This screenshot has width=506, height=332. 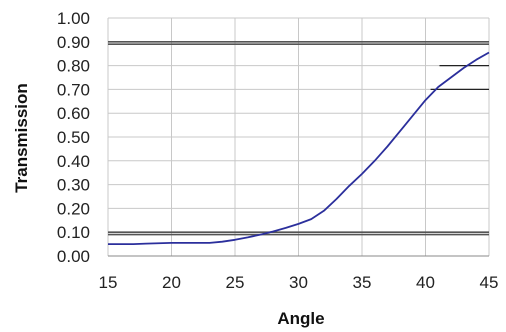 I want to click on y-tick-label: 0.80, so click(x=73, y=66).